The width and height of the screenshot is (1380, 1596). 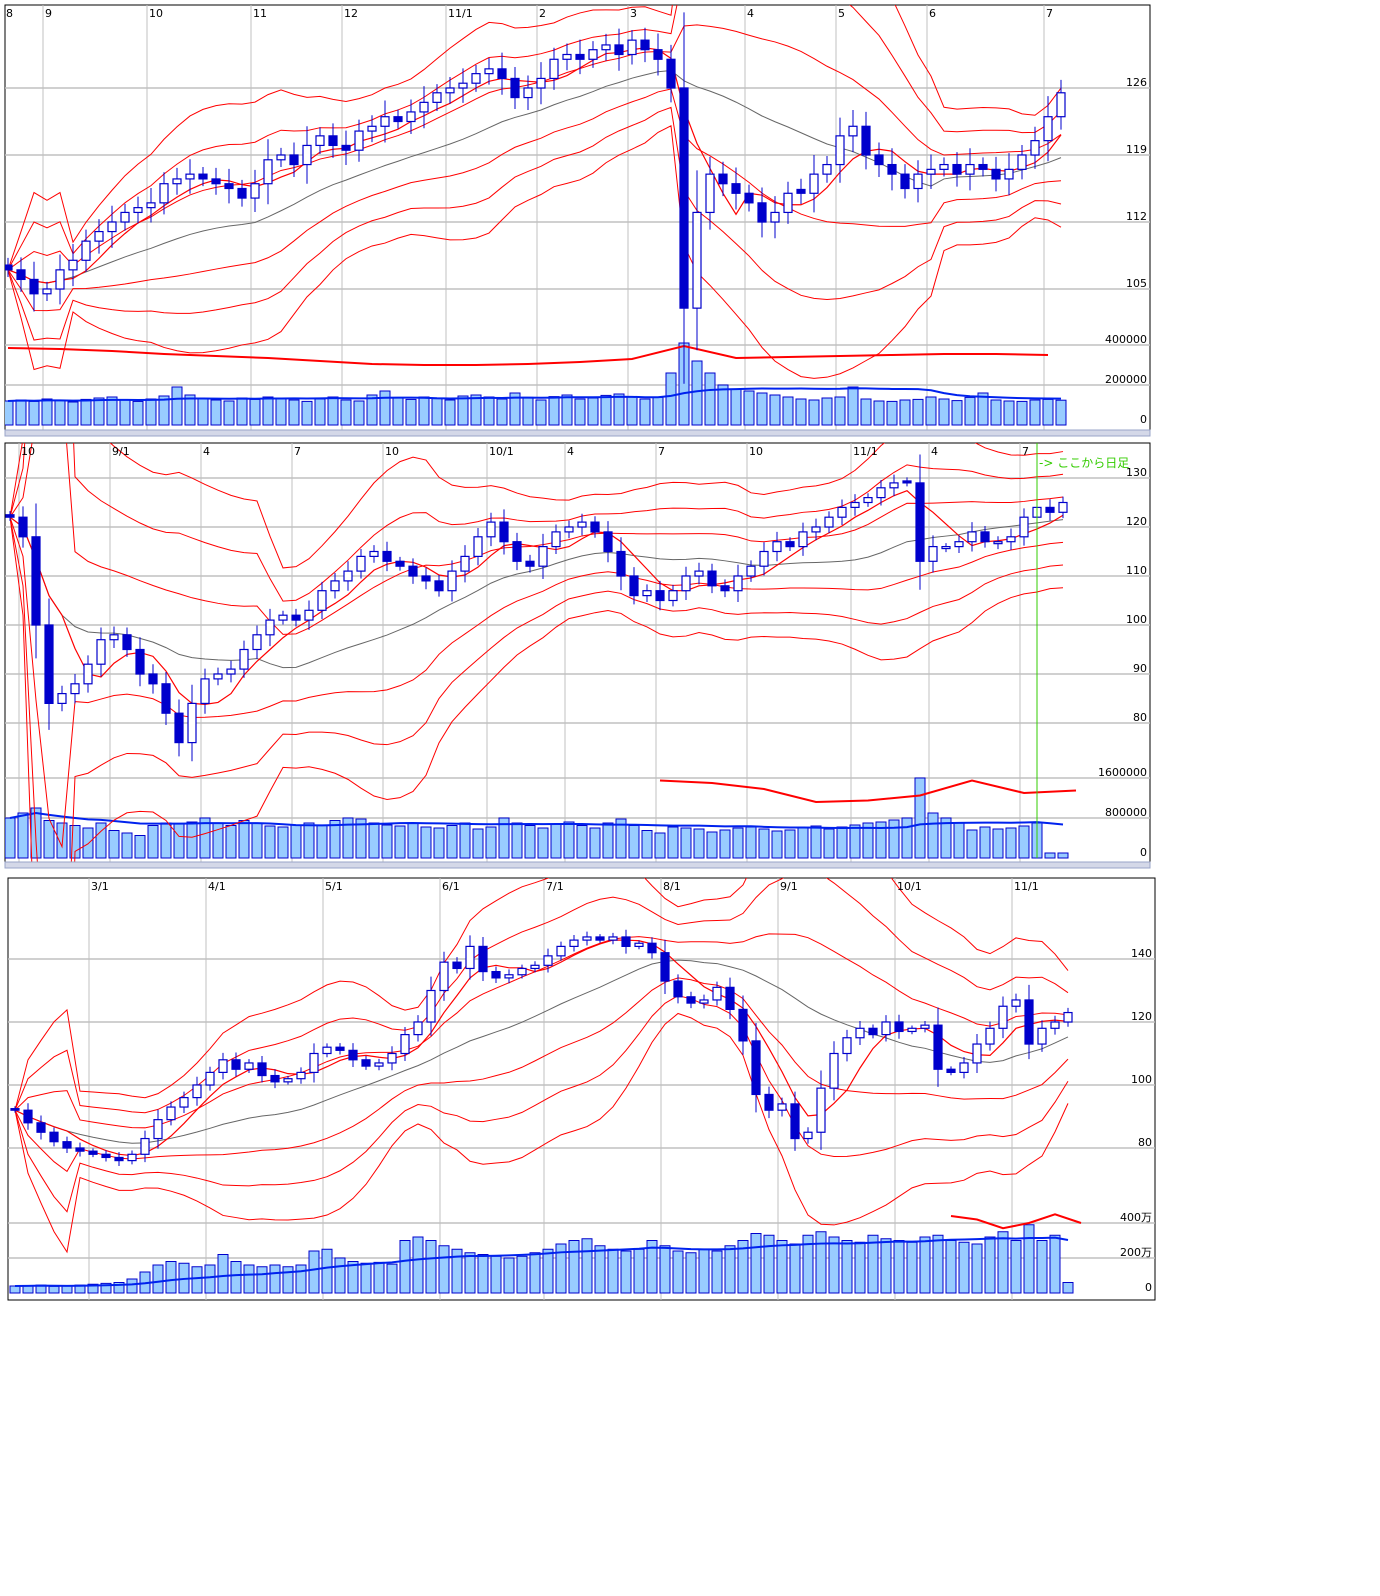 What do you see at coordinates (1126, 339) in the screenshot?
I see `volume-tick-label: 400000` at bounding box center [1126, 339].